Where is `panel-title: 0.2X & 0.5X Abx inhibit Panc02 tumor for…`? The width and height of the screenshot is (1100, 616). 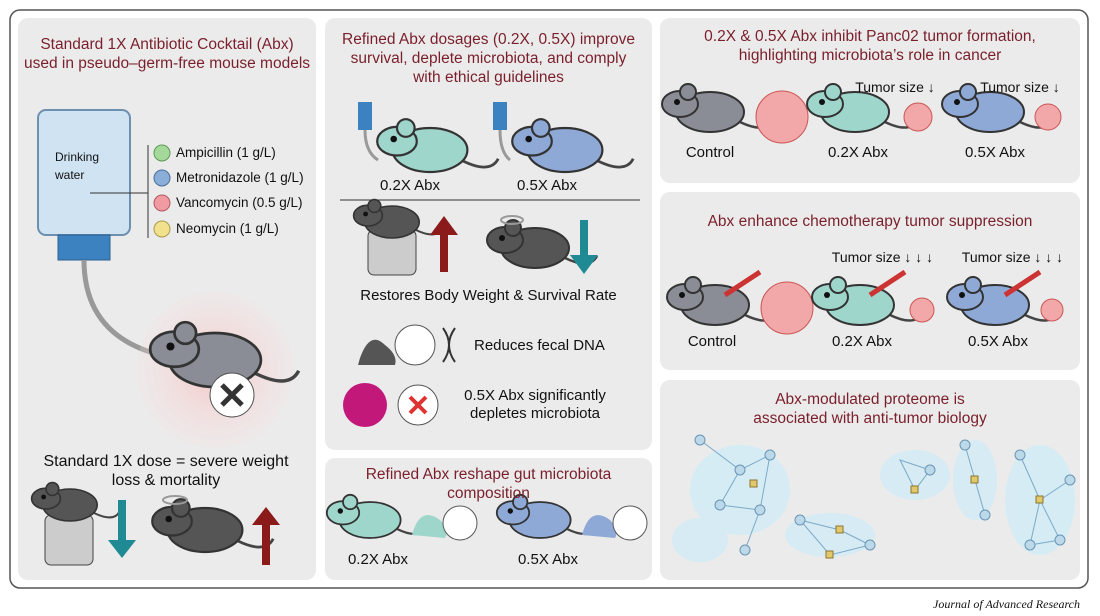 panel-title: 0.2X & 0.5X Abx inhibit Panc02 tumor for… is located at coordinates (870, 46).